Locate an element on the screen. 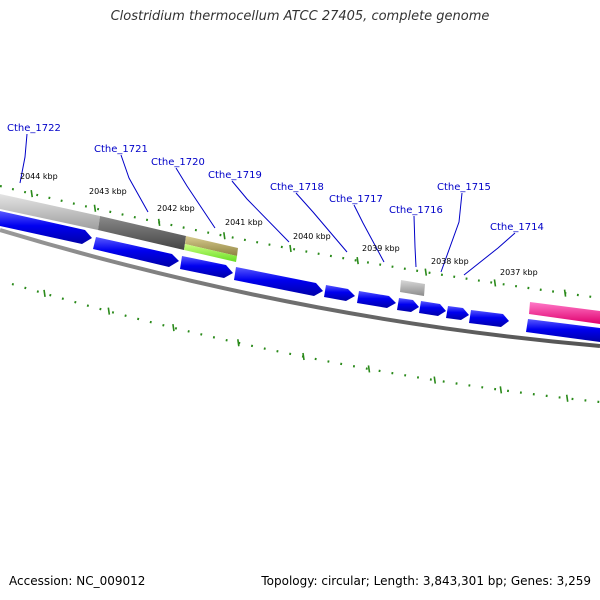  scale-label: 2044 kbp is located at coordinates (39, 176).